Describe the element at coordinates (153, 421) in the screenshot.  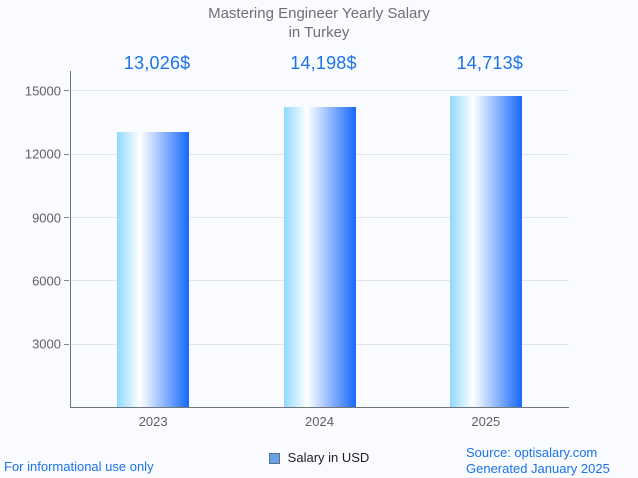
I see `x-axis-label-2023: 2023` at that location.